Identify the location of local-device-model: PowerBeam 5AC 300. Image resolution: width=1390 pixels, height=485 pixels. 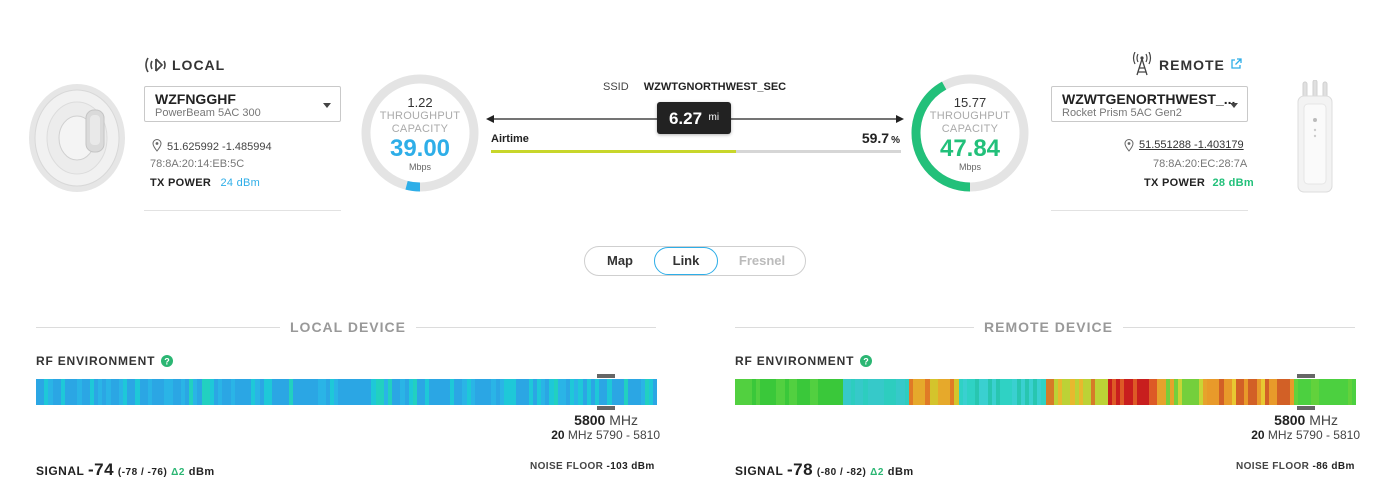
(208, 113).